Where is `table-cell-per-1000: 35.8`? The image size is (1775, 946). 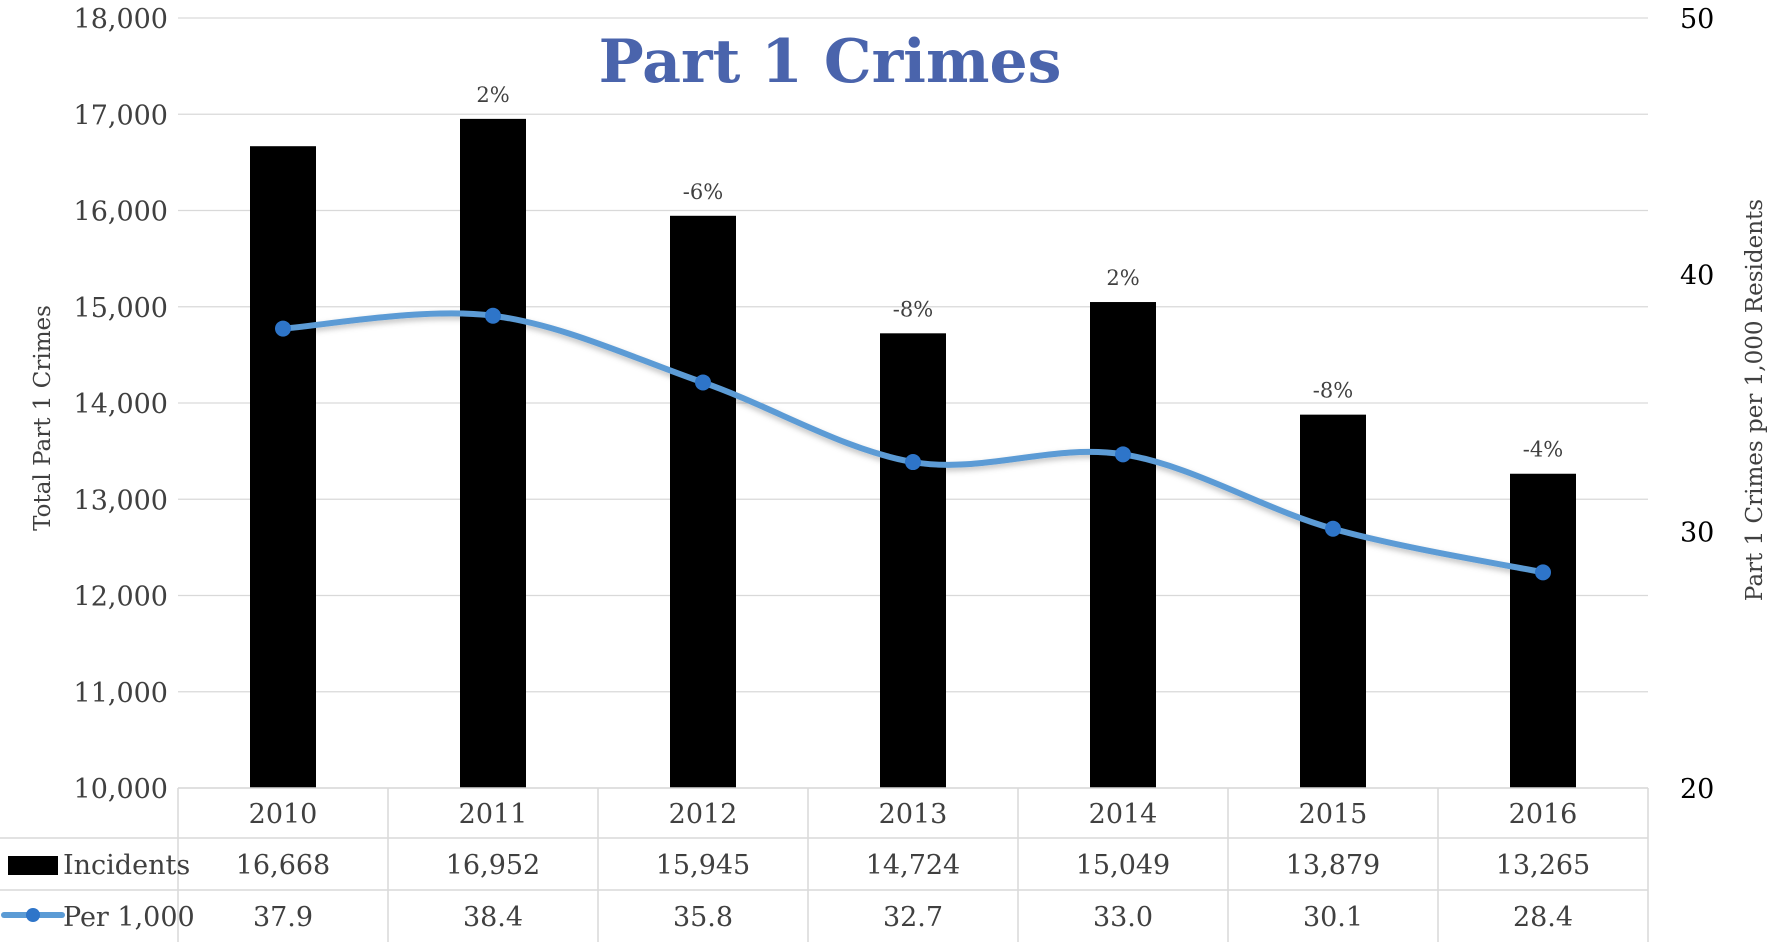
table-cell-per-1000: 35.8 is located at coordinates (703, 917).